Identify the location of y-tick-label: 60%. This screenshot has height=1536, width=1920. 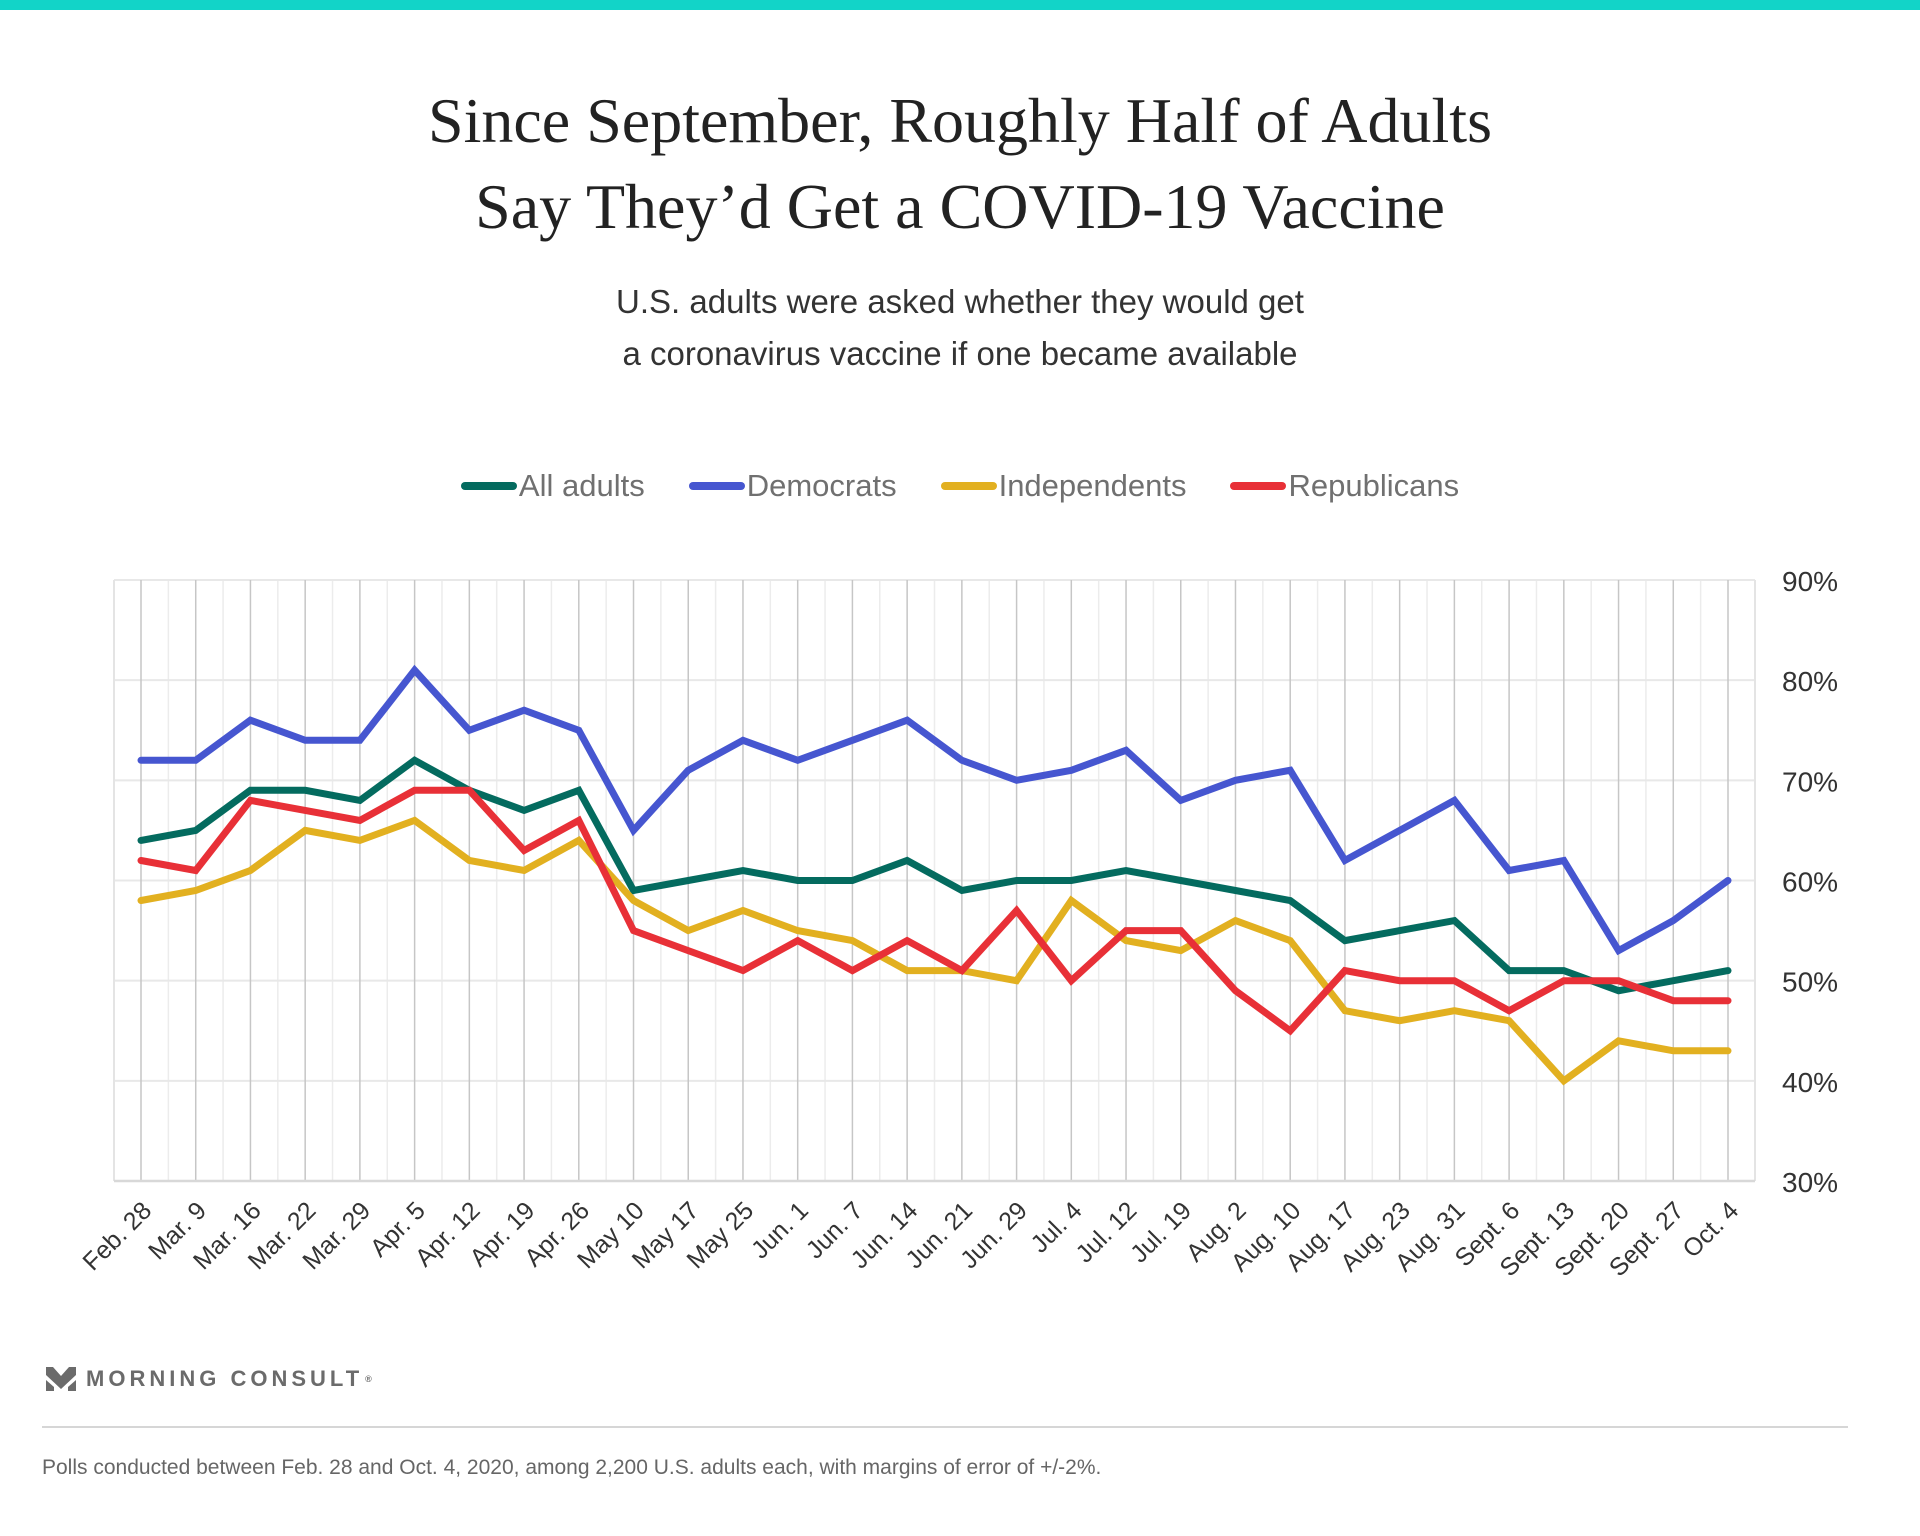
(1810, 882).